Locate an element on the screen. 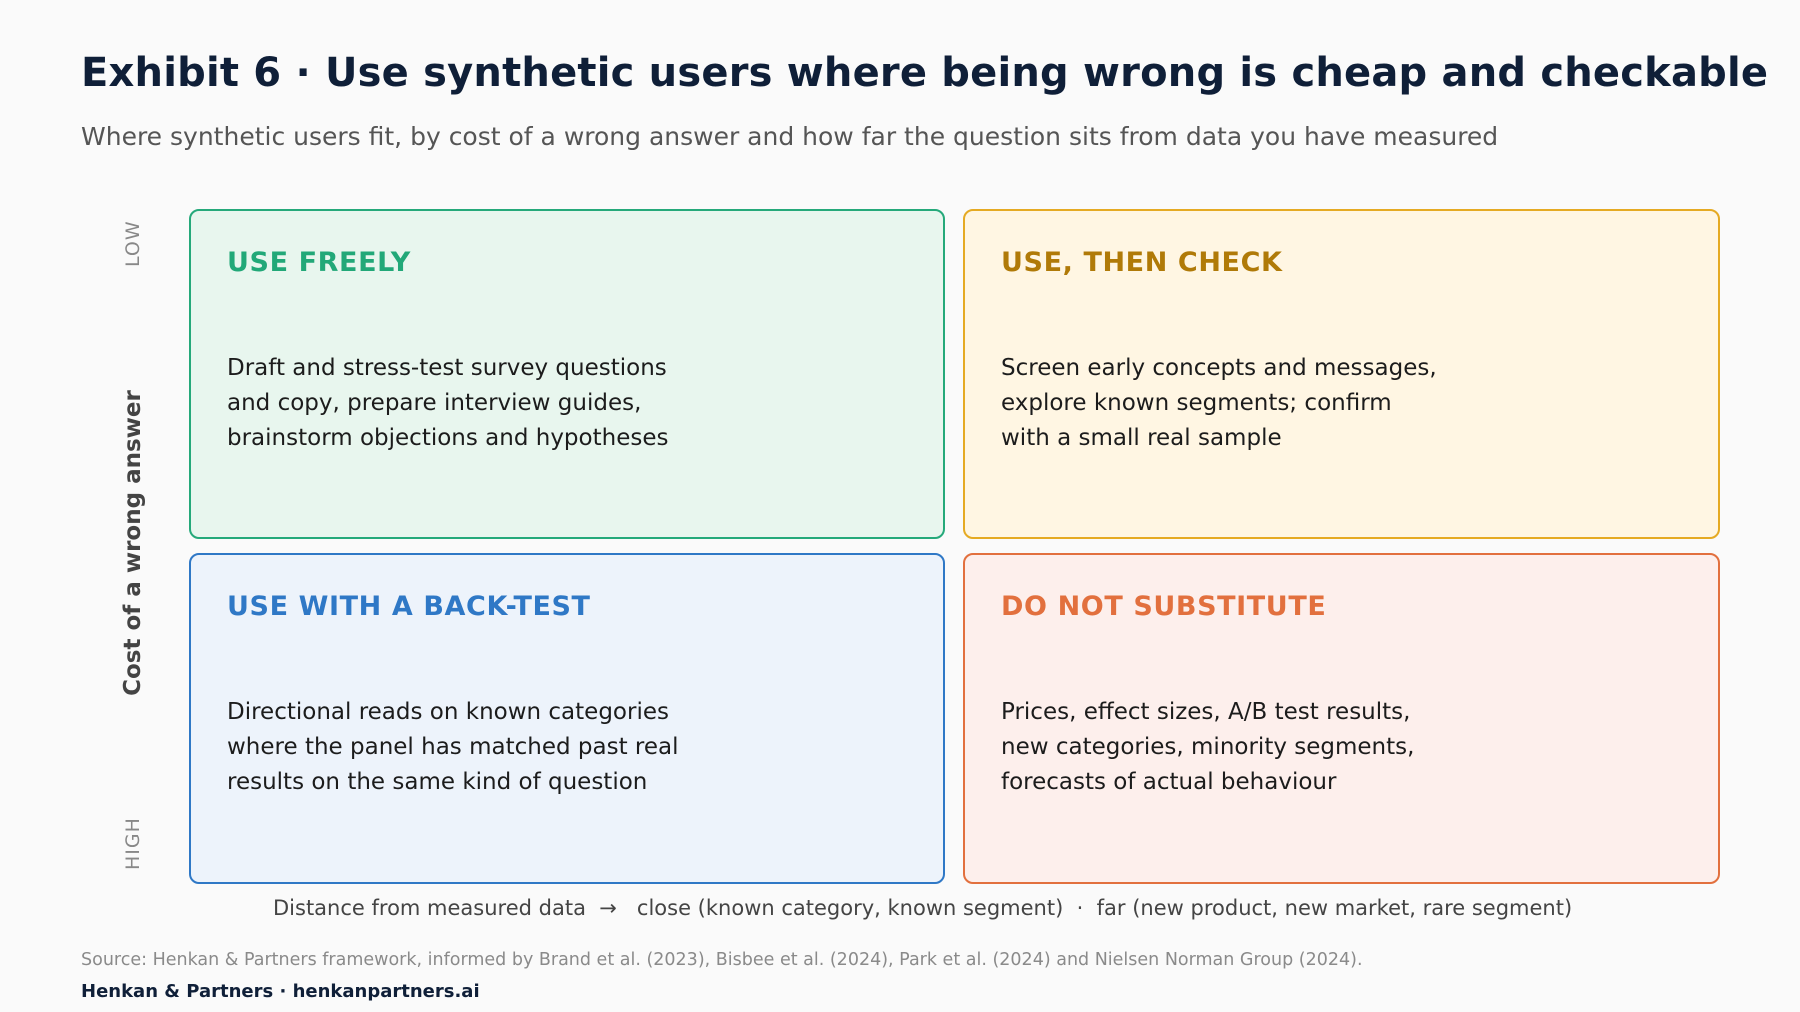  quadrant-description-line: Screen early concepts and messages, is located at coordinates (1219, 368).